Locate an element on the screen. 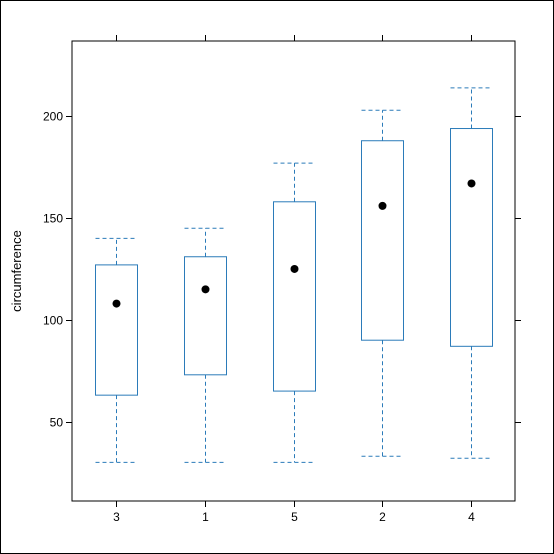 The width and height of the screenshot is (554, 554). x-tick-label: 3 is located at coordinates (116, 517).